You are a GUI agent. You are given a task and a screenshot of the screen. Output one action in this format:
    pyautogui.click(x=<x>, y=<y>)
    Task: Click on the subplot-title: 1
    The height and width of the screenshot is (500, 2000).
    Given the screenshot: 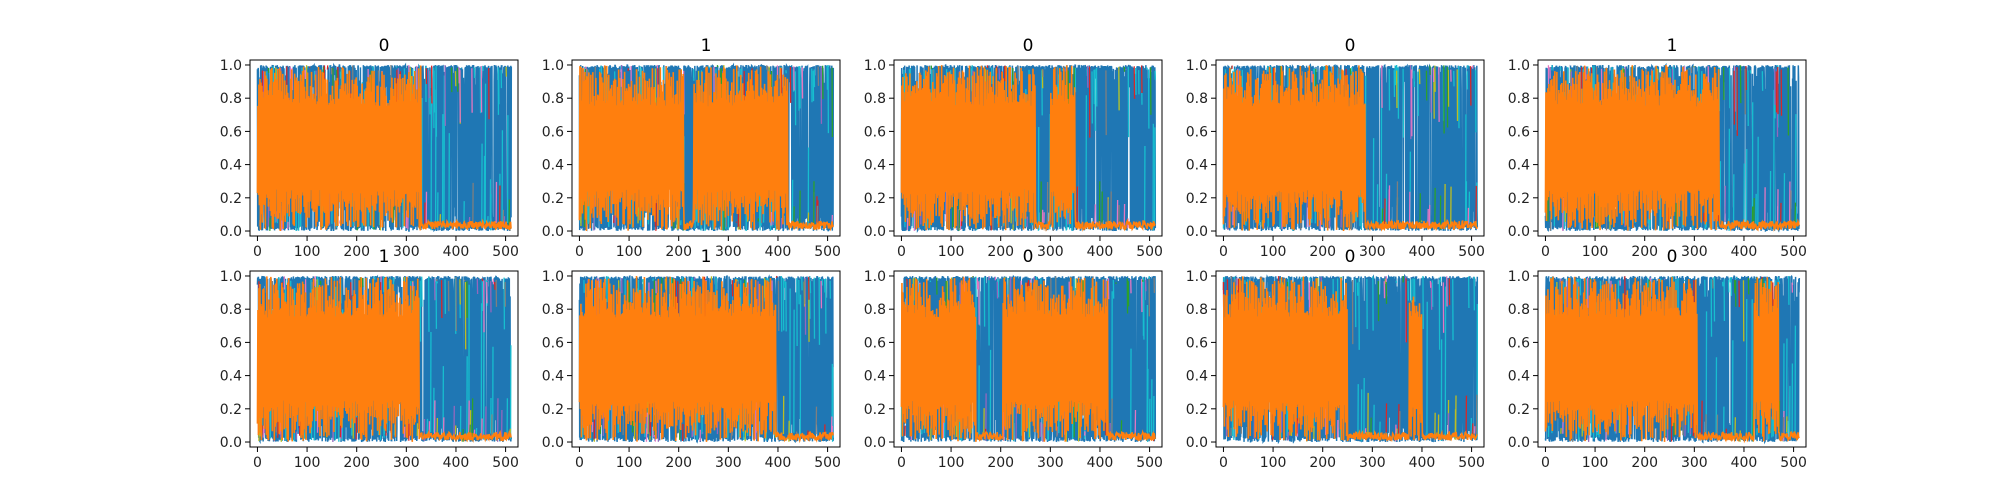 What is the action you would take?
    pyautogui.click(x=706, y=257)
    